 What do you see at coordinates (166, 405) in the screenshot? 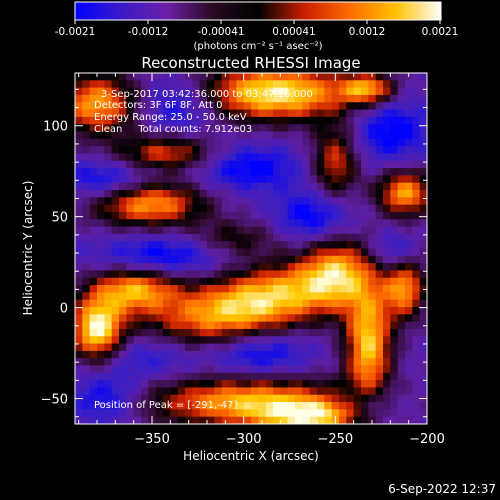
I see `annotation-peak-position: Position of Peak = [-291,-47]` at bounding box center [166, 405].